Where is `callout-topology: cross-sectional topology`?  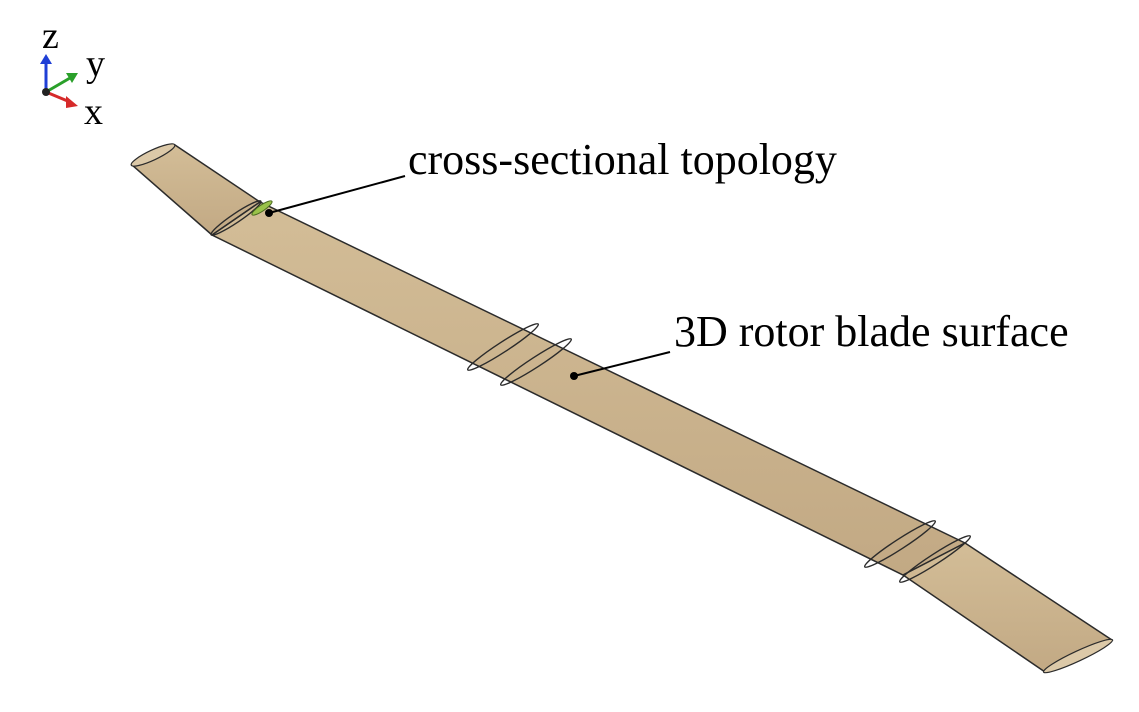
callout-topology: cross-sectional topology is located at coordinates (551, 176).